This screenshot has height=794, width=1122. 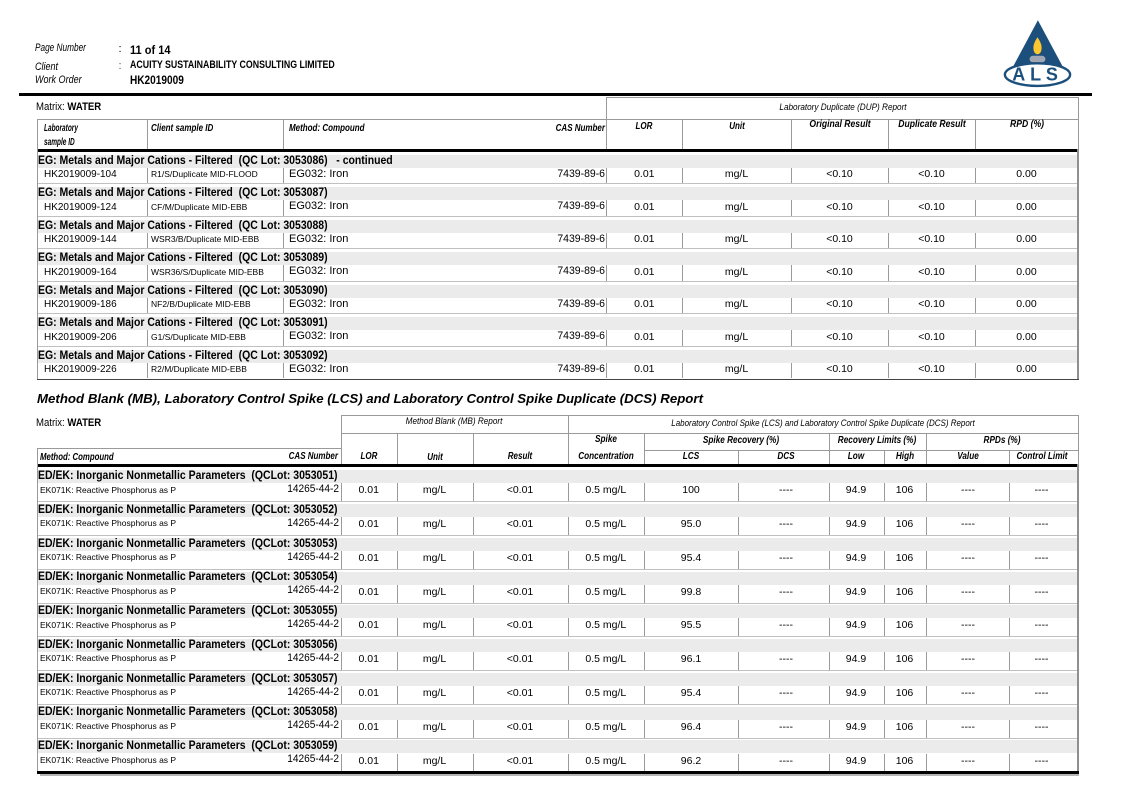 What do you see at coordinates (1037, 75) in the screenshot?
I see `svg-text: ALS` at bounding box center [1037, 75].